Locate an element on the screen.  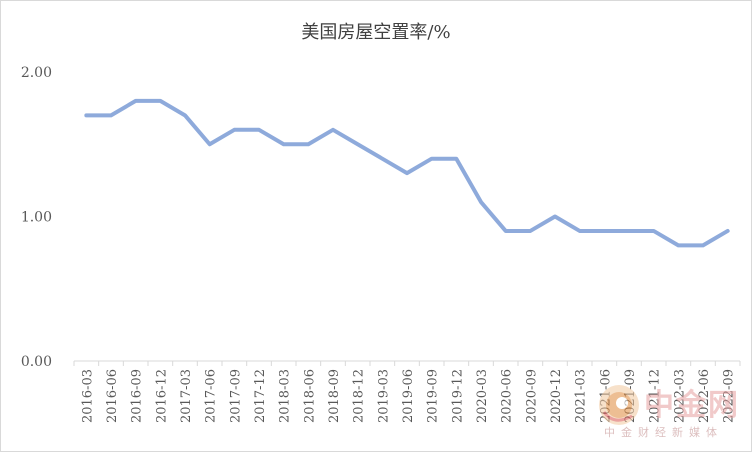
x-tick-label: 2021-12 is located at coordinates (655, 396).